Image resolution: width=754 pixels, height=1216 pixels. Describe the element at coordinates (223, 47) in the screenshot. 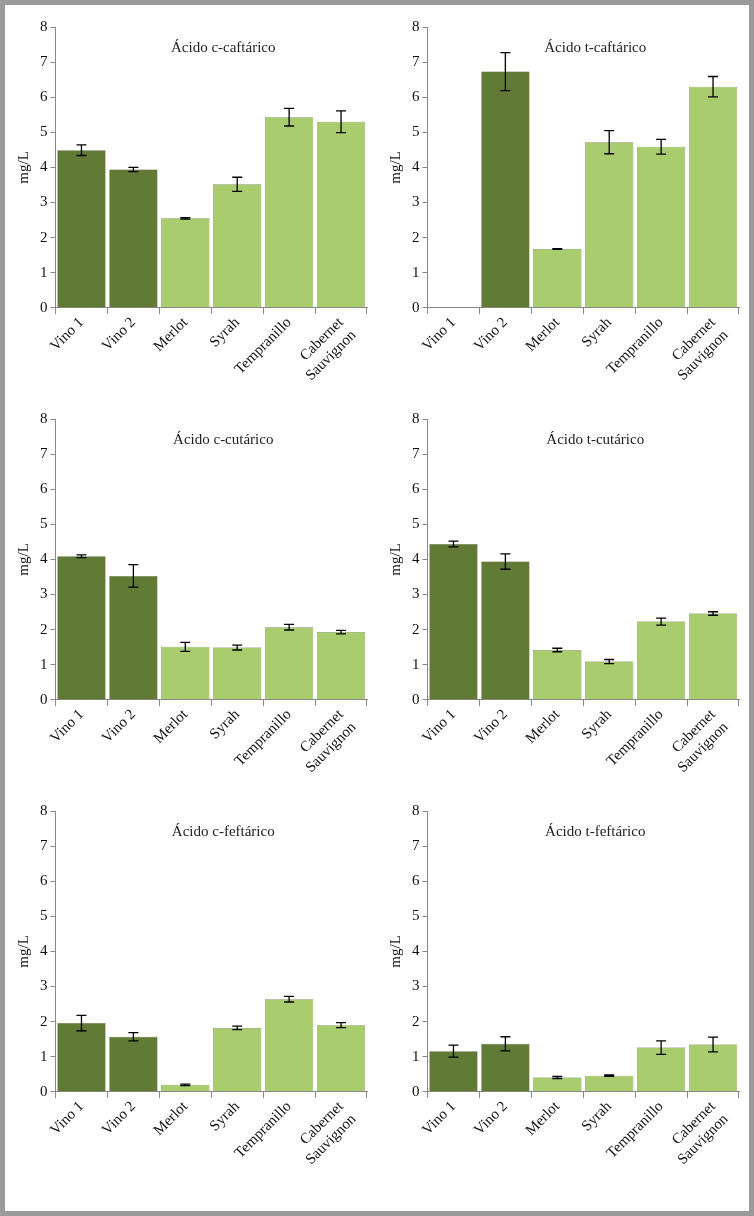

I see `text: Ácido c-caftárico` at that location.